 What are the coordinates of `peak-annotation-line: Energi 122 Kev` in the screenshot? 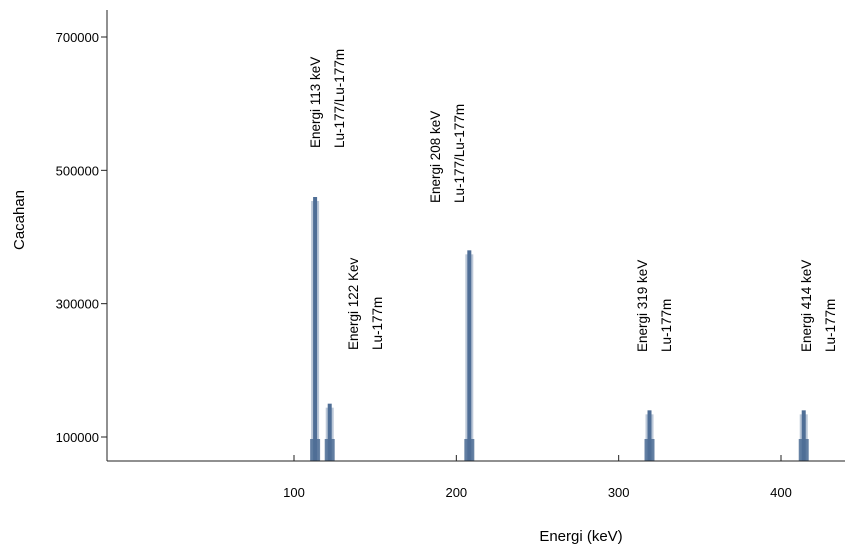 It's located at (353, 303).